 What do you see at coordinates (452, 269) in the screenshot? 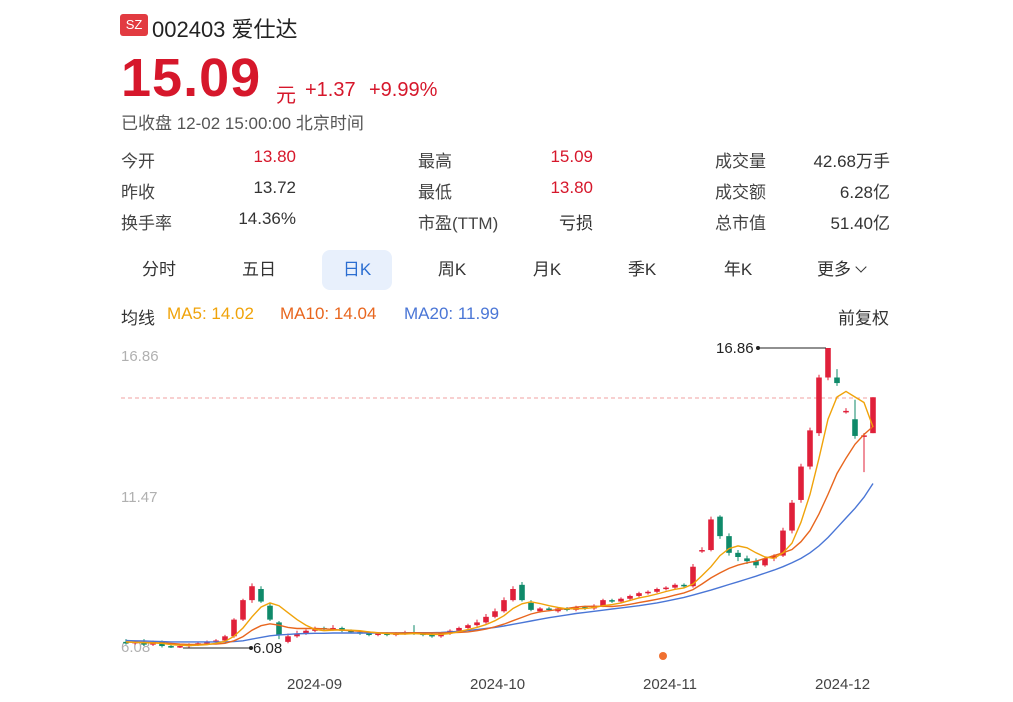
I see `tab-weekly-k: 周K` at bounding box center [452, 269].